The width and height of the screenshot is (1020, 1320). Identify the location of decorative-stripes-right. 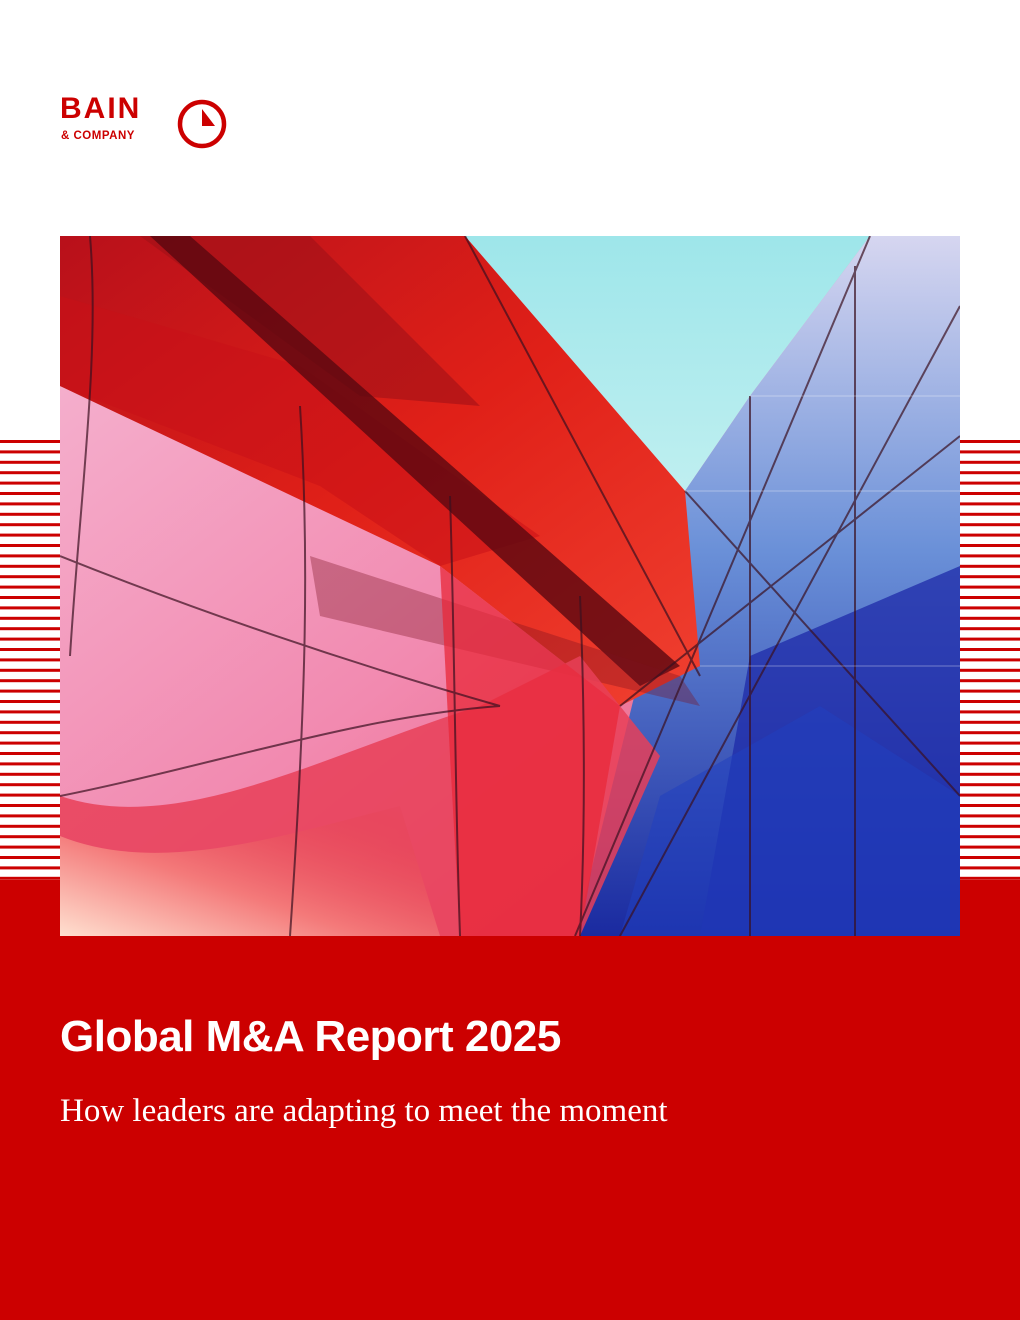
(990, 660).